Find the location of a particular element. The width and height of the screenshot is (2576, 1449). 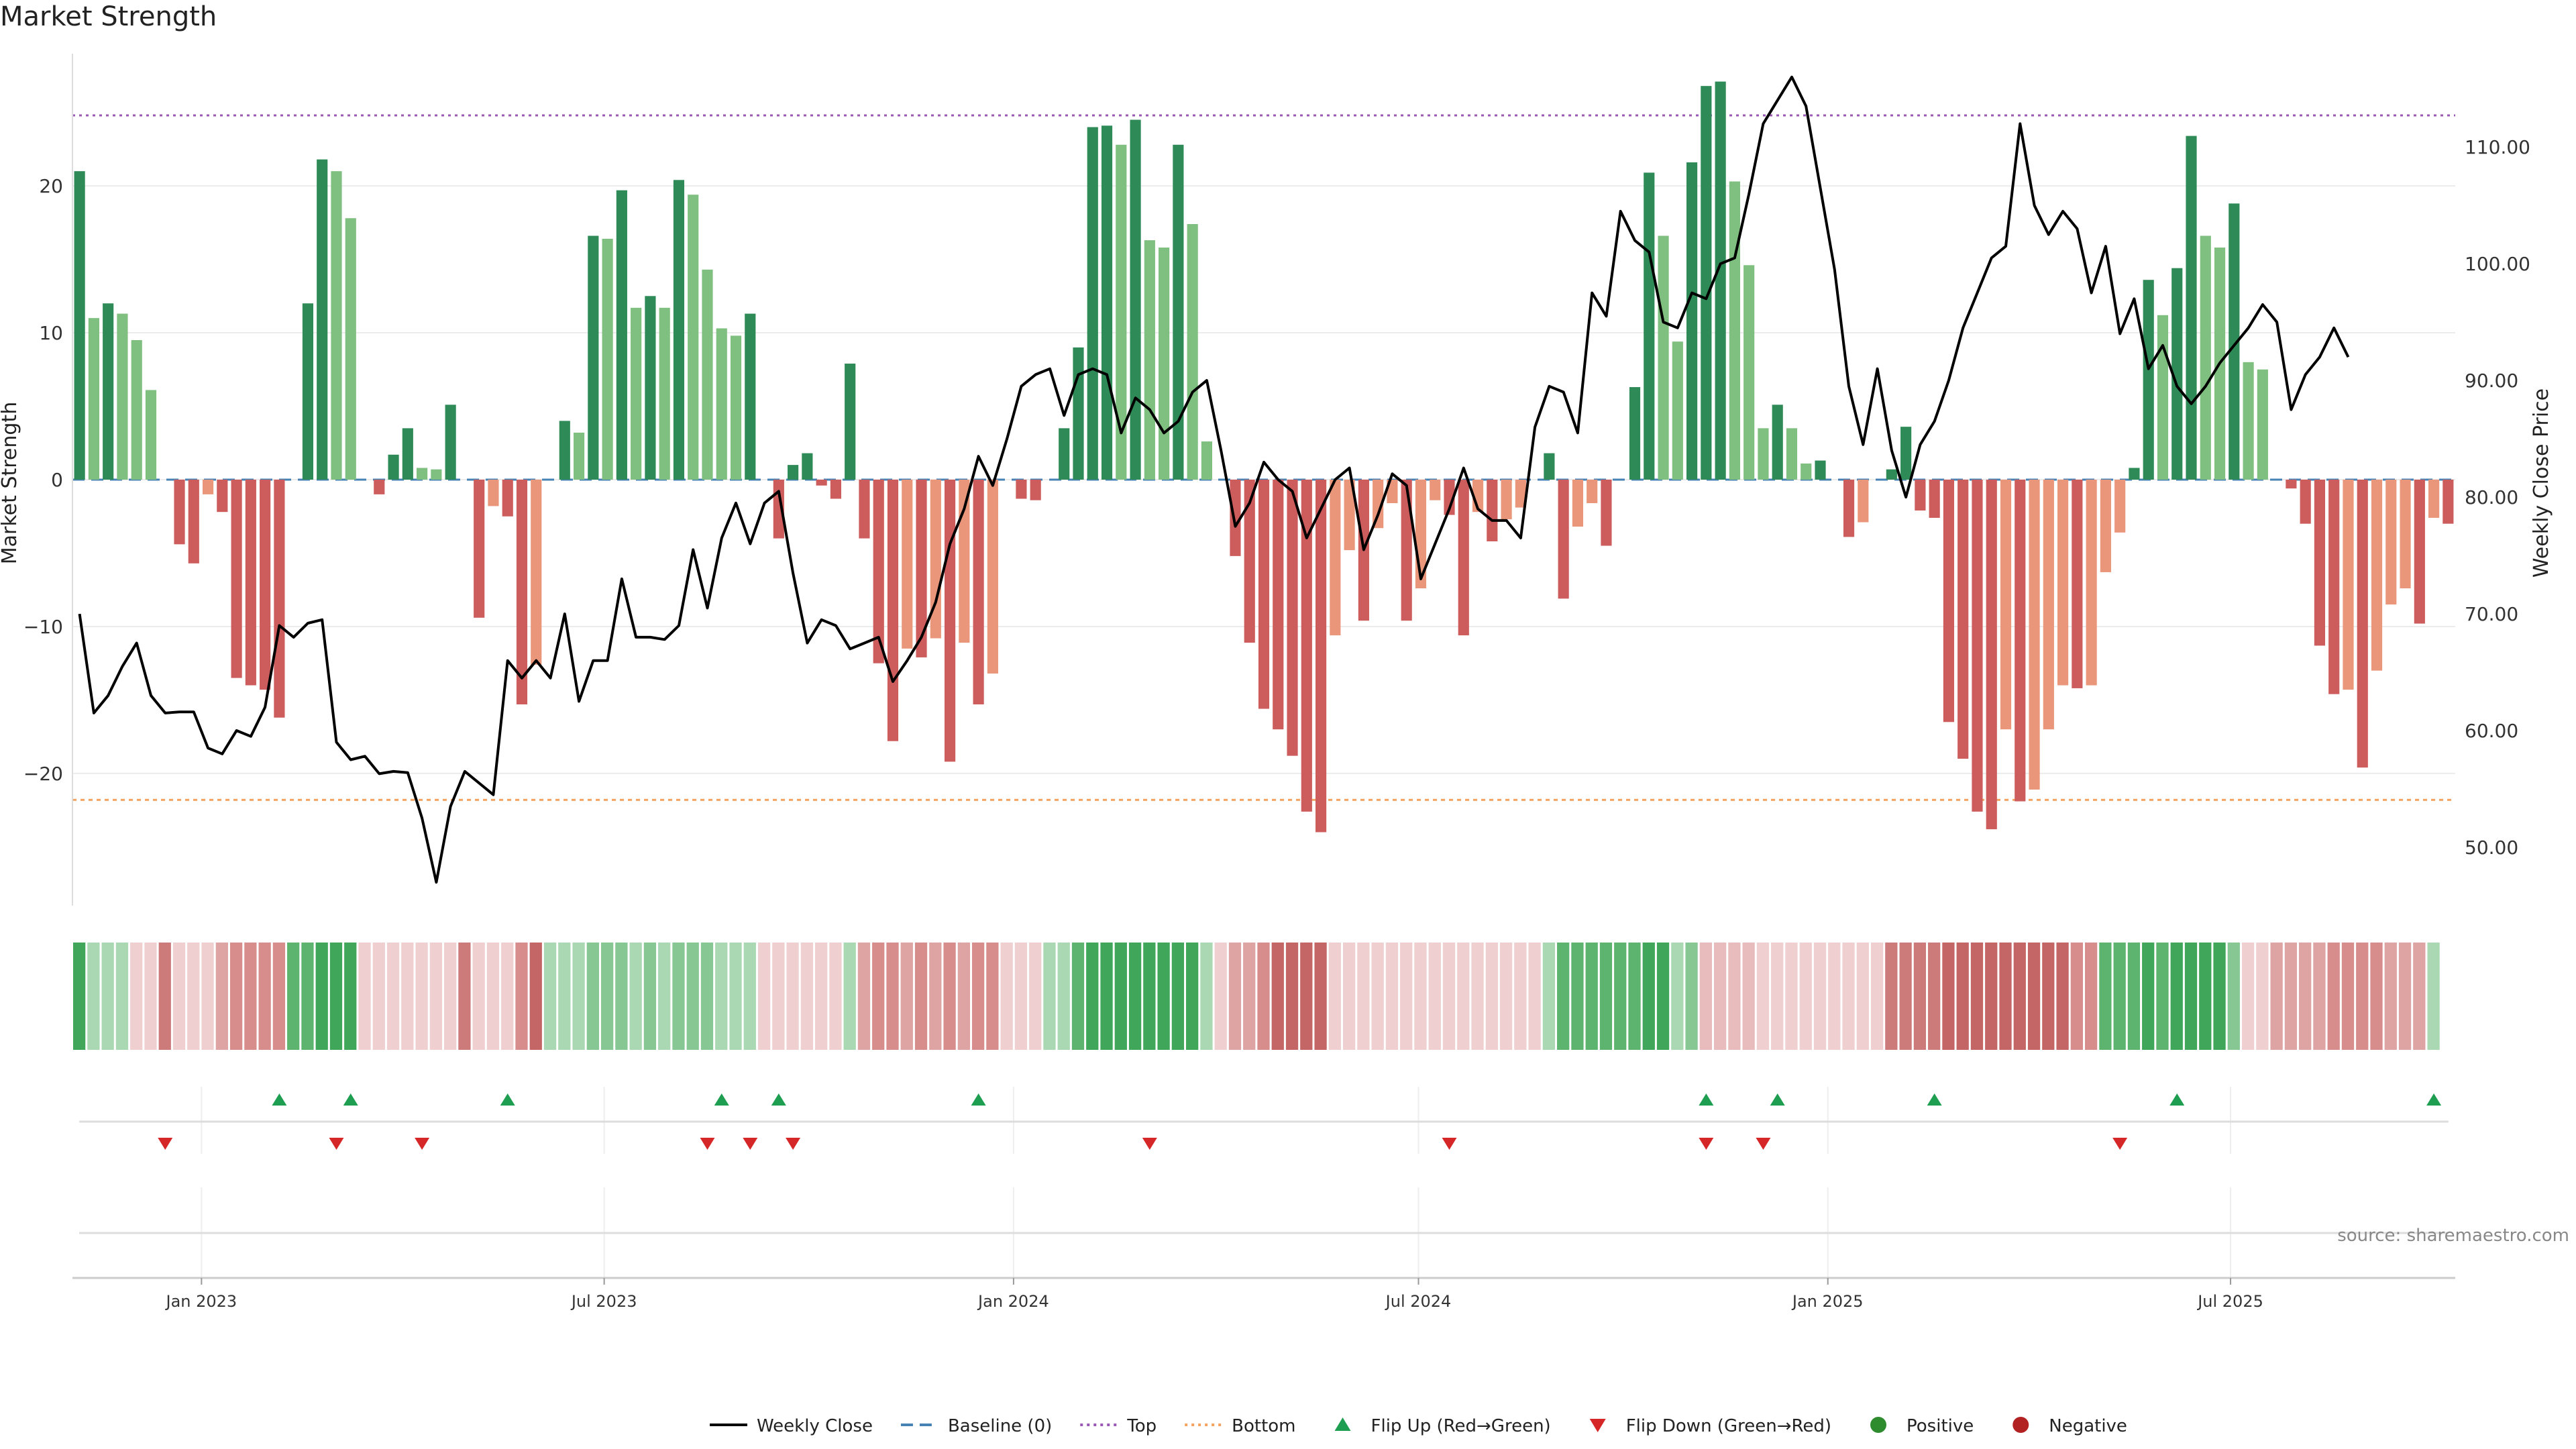

legend-item: Bottom is located at coordinates (1240, 1426).